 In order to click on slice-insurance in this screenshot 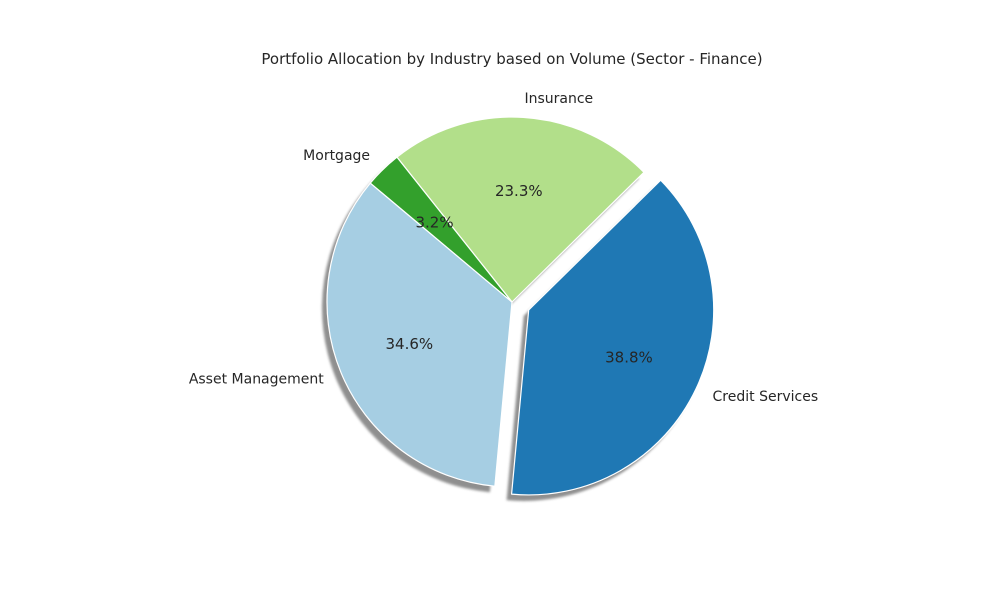, I will do `click(520, 209)`.